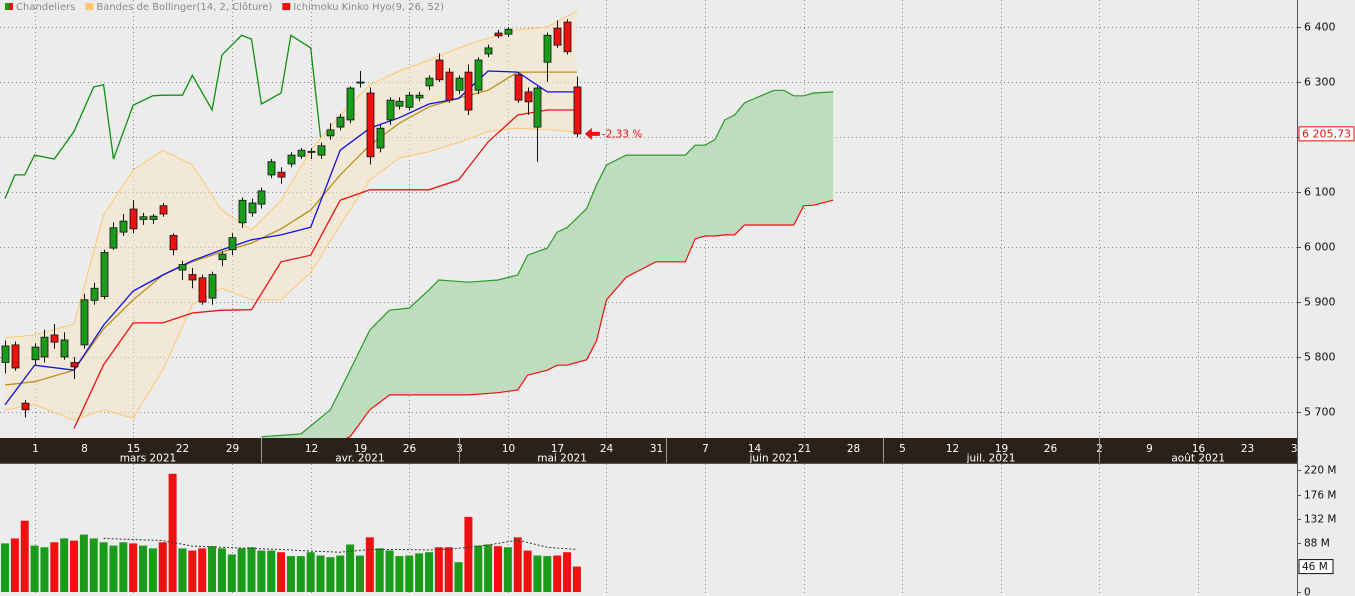 The image size is (1355, 596). I want to click on y-tick-label: 6 300, so click(1320, 82).